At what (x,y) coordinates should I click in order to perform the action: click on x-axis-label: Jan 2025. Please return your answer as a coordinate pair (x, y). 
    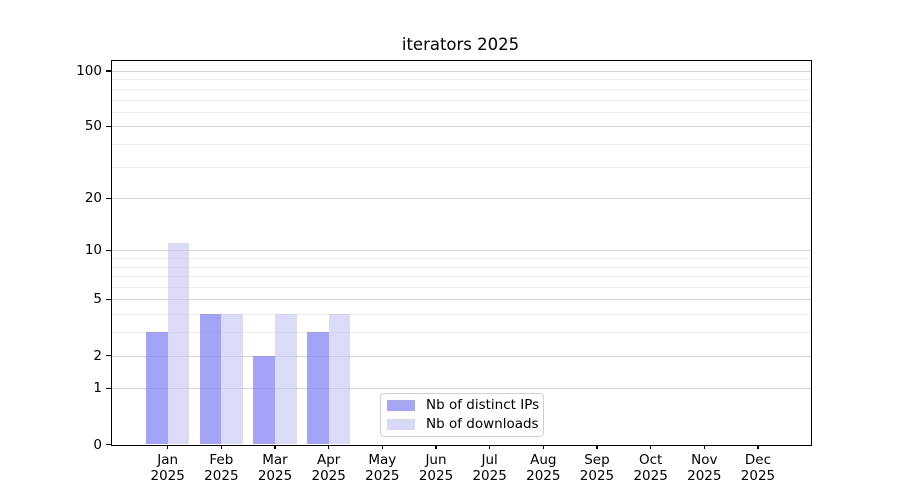
    Looking at the image, I should click on (168, 468).